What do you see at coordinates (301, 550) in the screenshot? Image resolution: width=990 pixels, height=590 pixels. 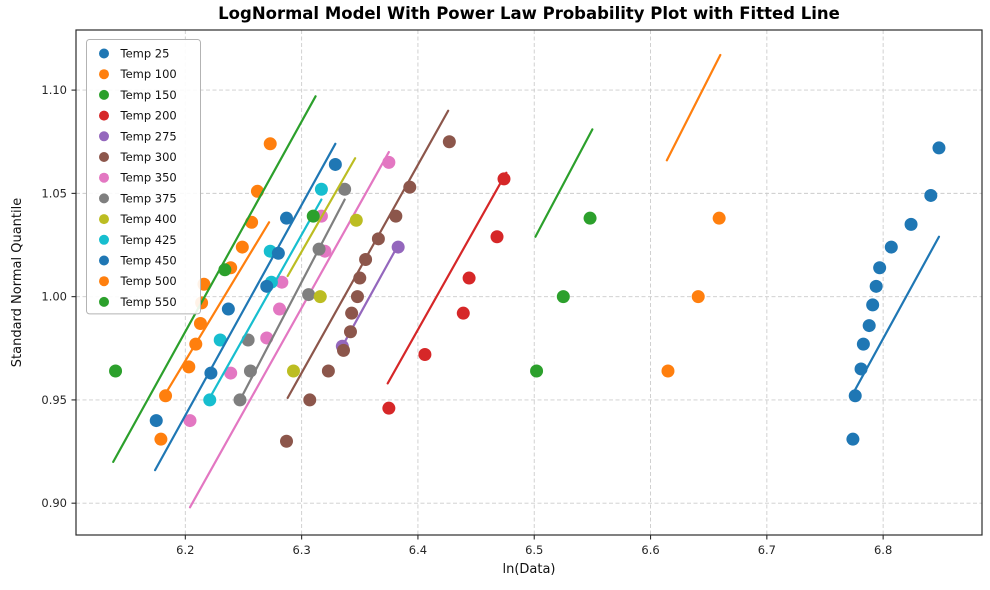 I see `x-tick-label: 6.3` at bounding box center [301, 550].